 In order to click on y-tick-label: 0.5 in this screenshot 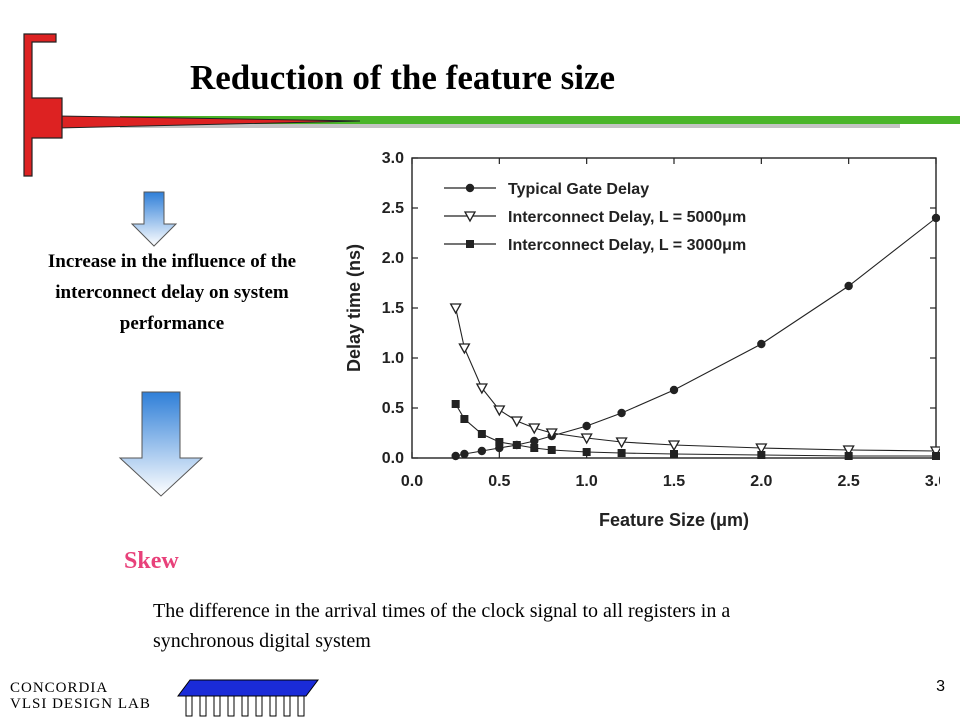, I will do `click(393, 408)`.